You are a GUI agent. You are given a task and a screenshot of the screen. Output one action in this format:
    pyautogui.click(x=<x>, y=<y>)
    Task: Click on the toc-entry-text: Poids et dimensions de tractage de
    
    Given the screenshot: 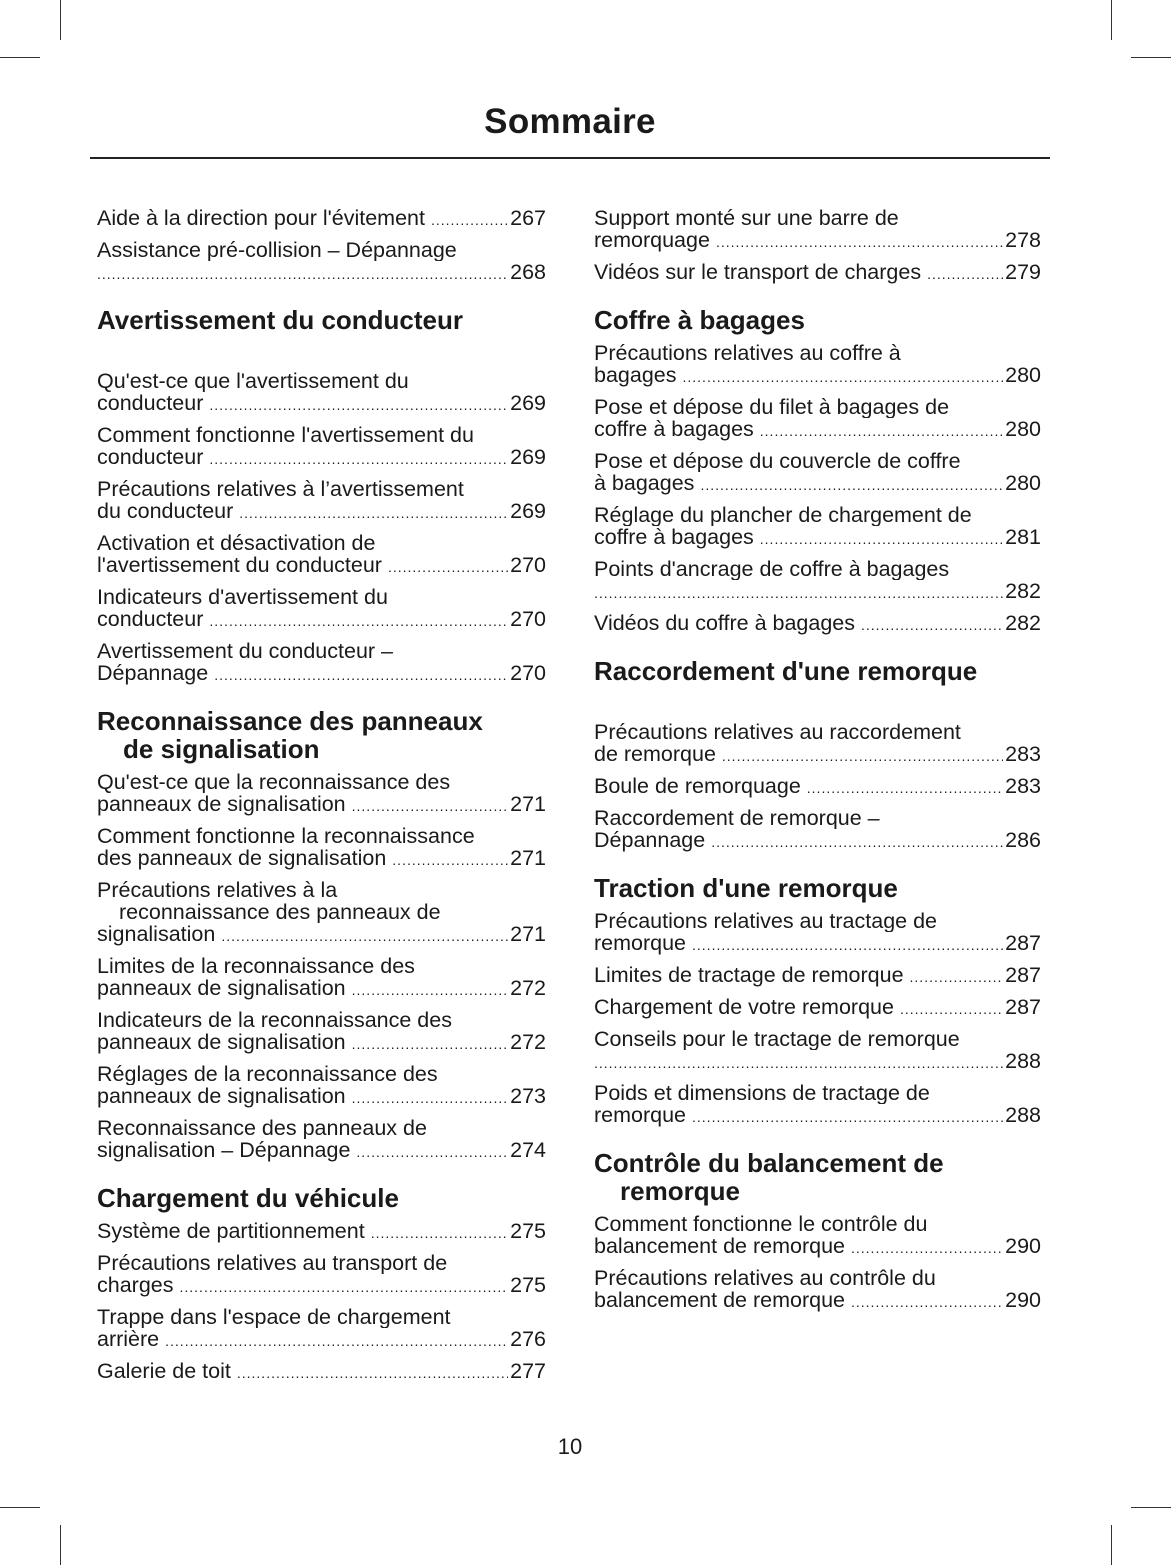 What is the action you would take?
    pyautogui.click(x=762, y=1093)
    